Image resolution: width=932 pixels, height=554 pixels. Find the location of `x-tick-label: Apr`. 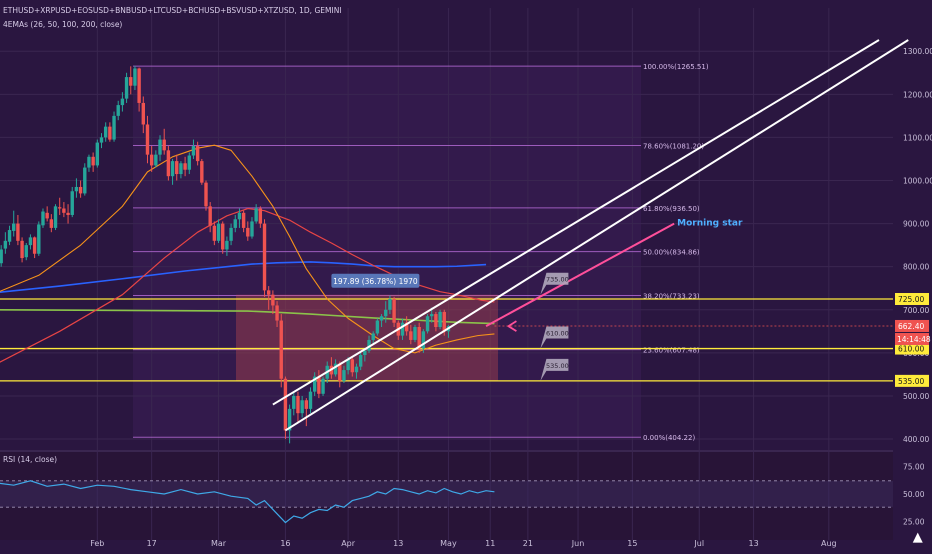

x-tick-label: Apr is located at coordinates (348, 543).